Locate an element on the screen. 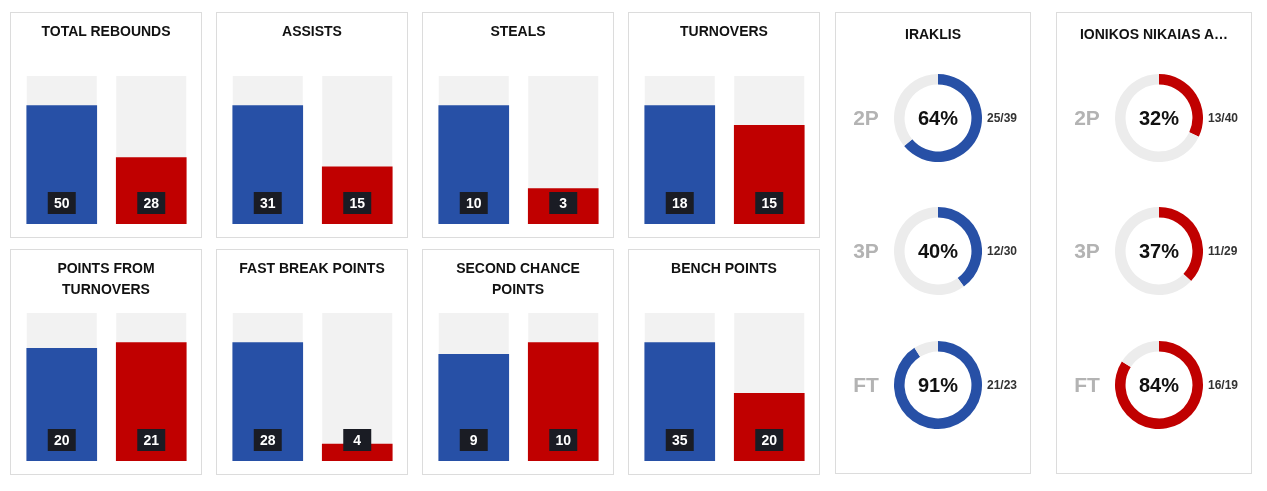  chart-title: POINTS FROM TURNOVERS is located at coordinates (106, 279).